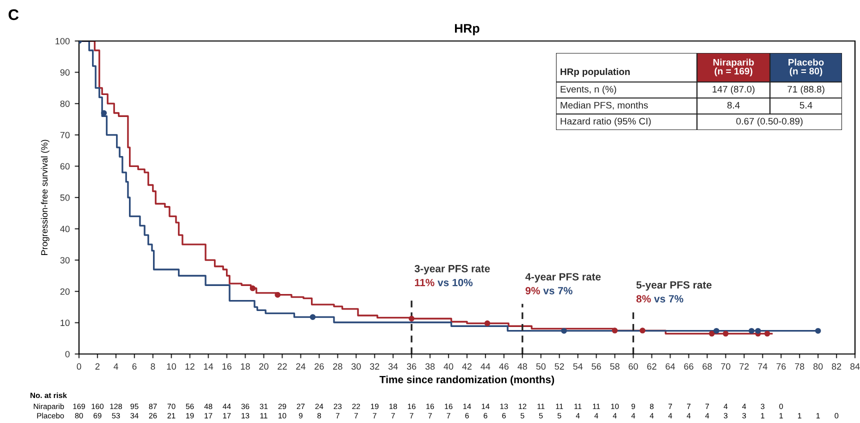  What do you see at coordinates (319, 366) in the screenshot?
I see `x-tick-label: 26` at bounding box center [319, 366].